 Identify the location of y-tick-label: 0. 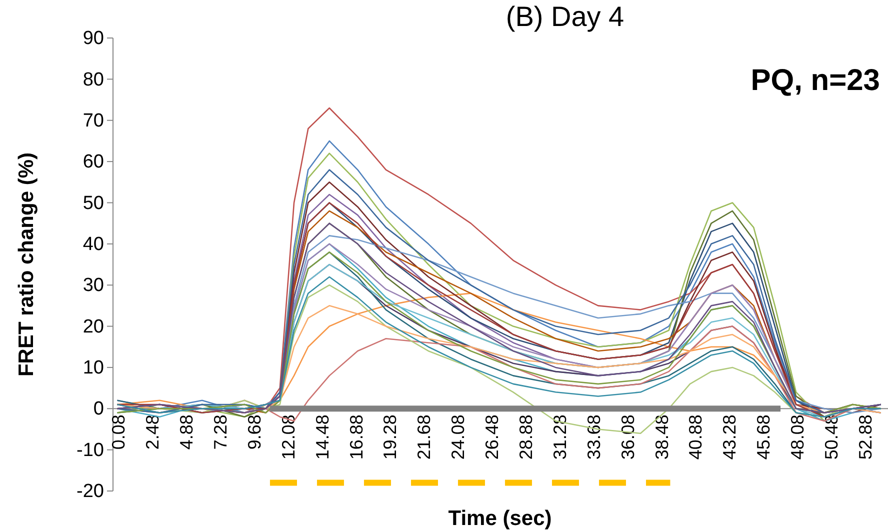
(98, 409).